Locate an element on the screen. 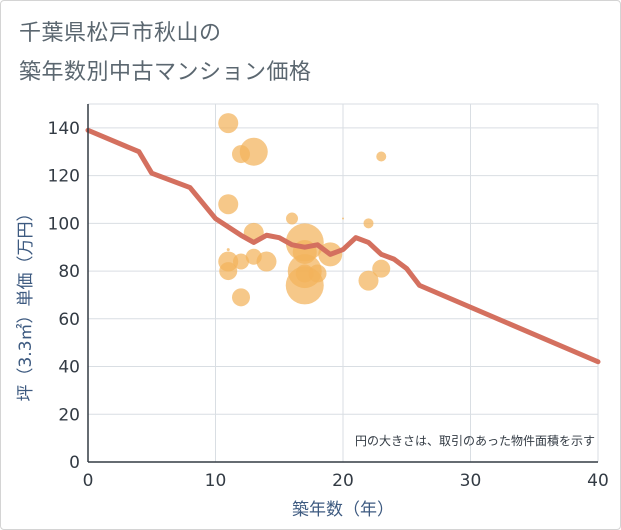  y-tick-label-5: 100 is located at coordinates (64, 224).